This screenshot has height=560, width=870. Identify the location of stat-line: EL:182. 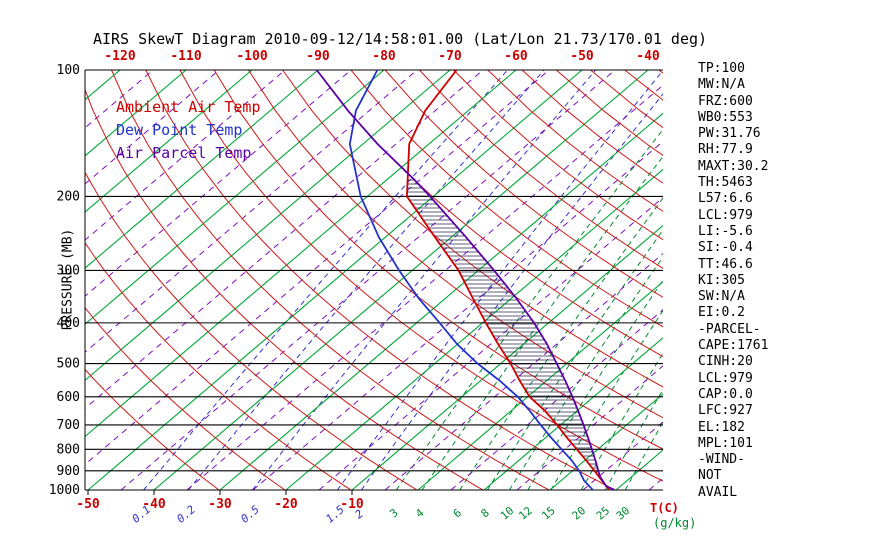
(721, 427).